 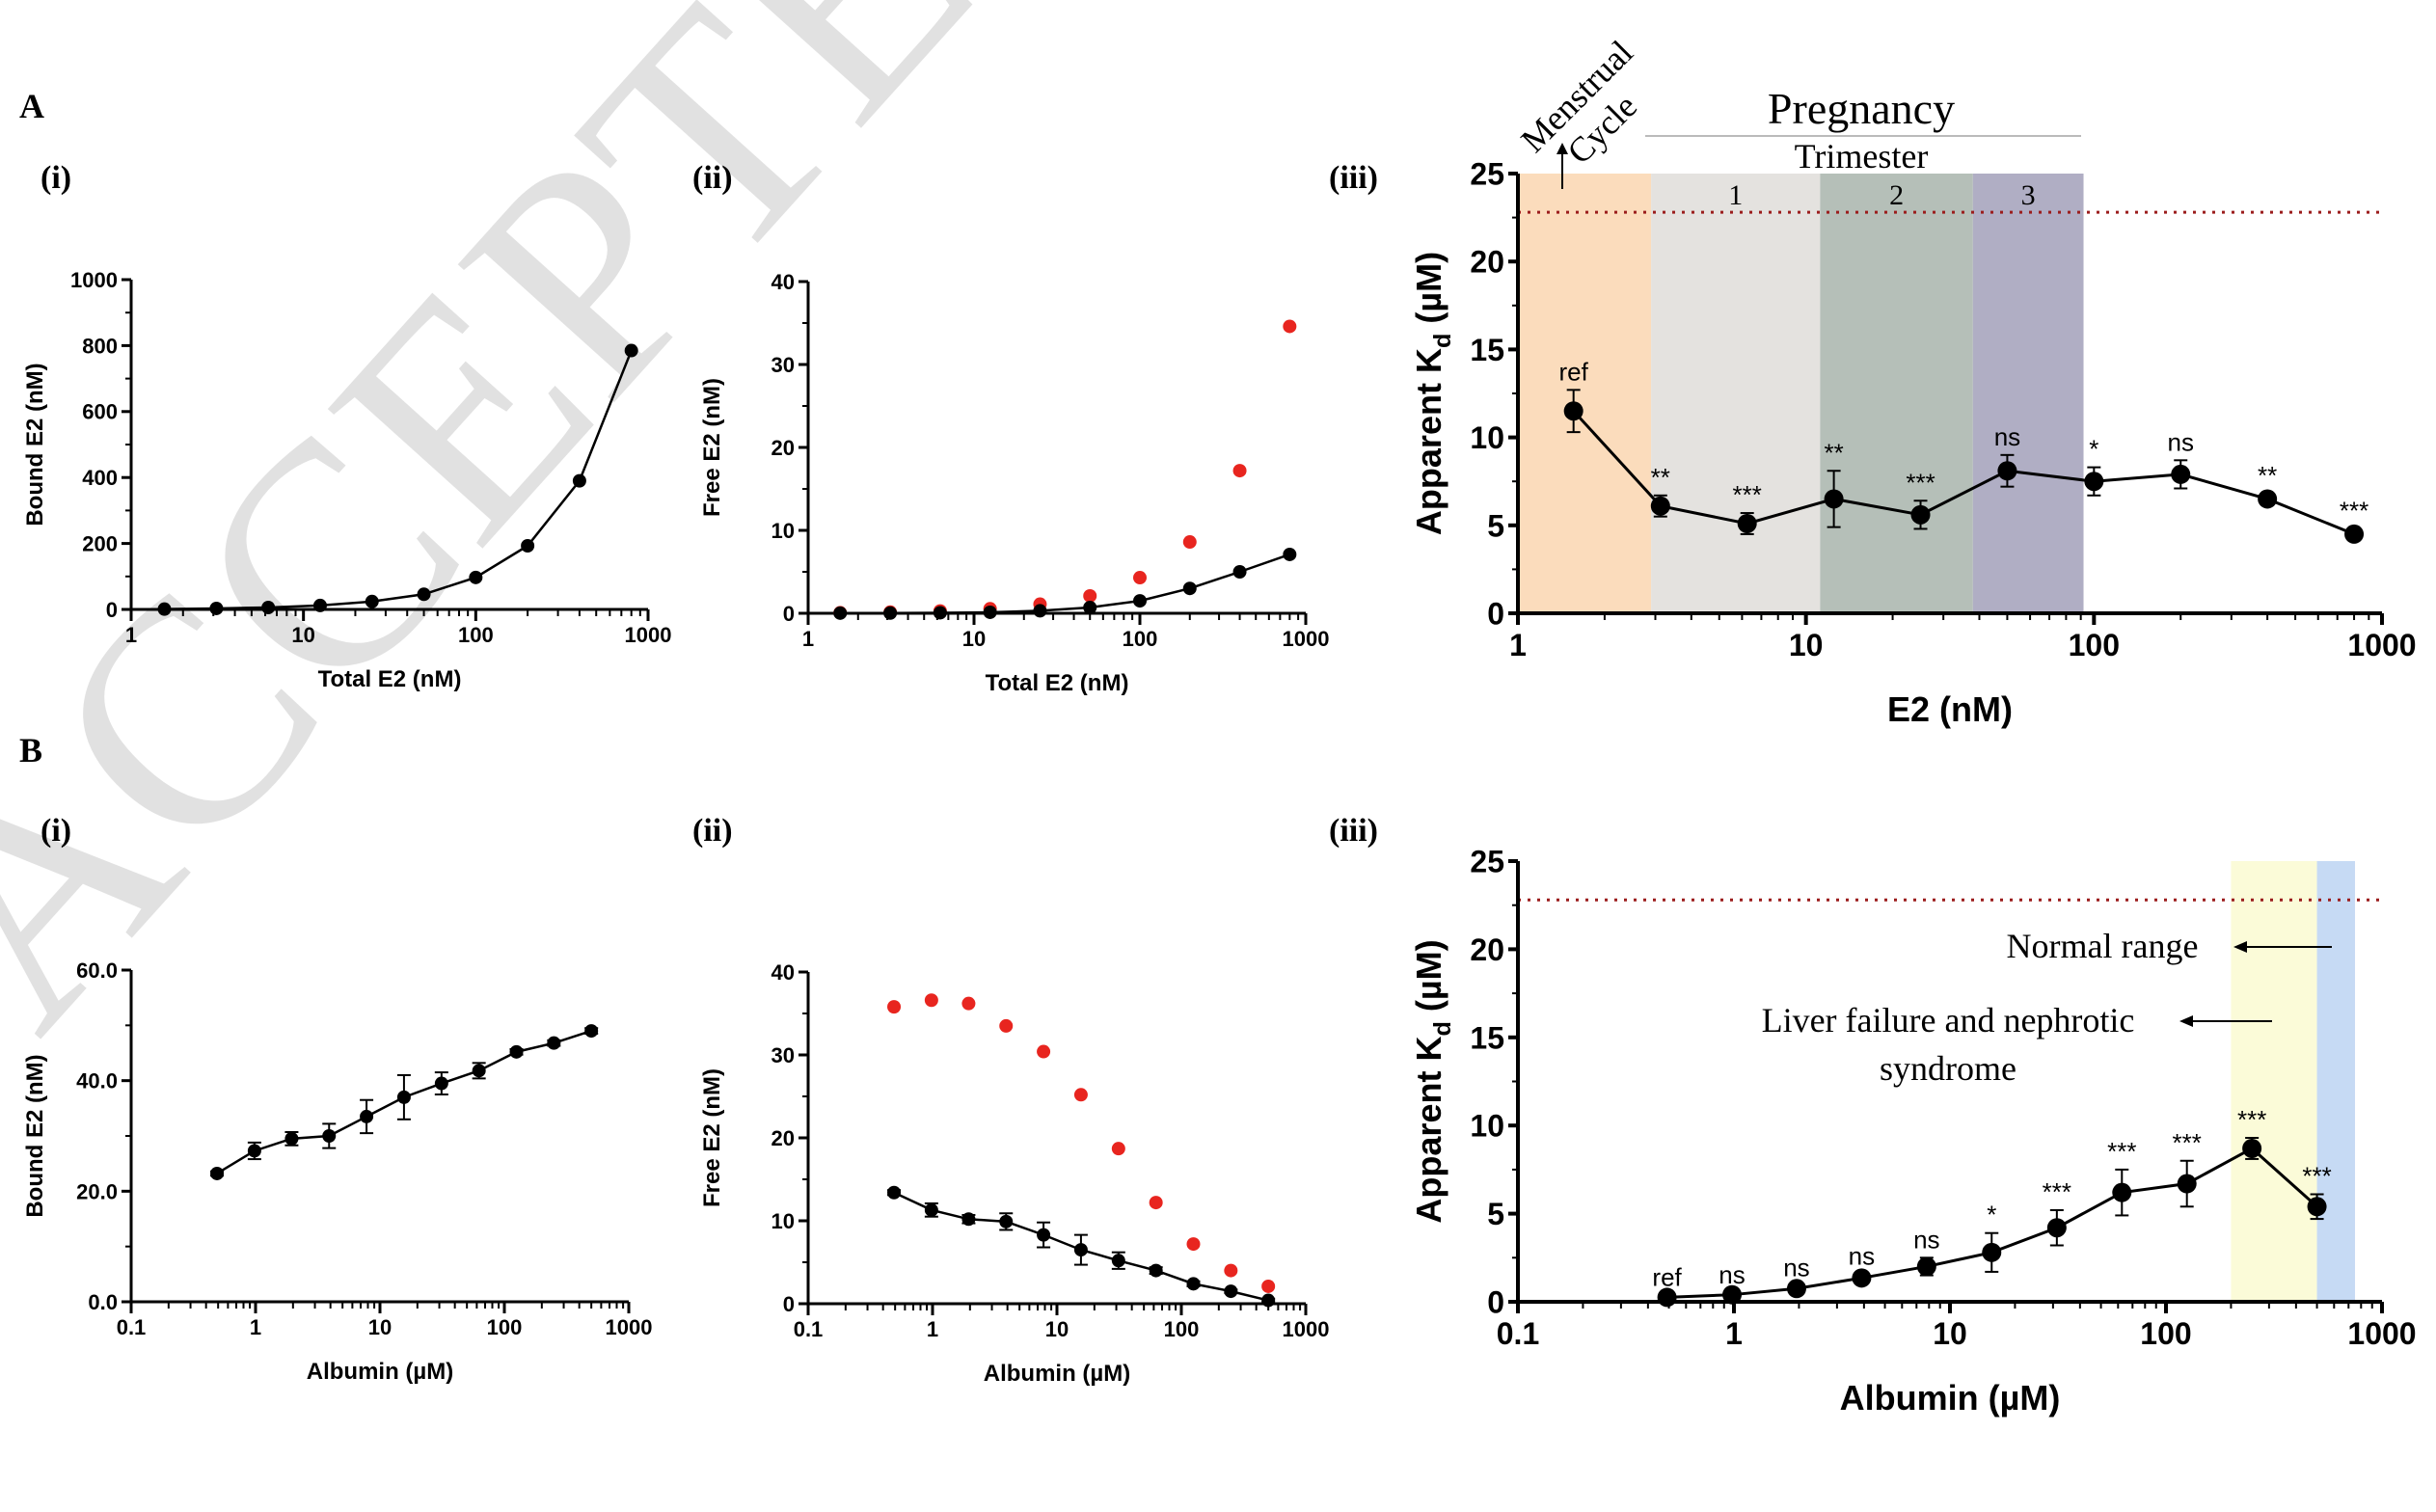 I want to click on y-tick-label: 5, so click(x=1495, y=525).